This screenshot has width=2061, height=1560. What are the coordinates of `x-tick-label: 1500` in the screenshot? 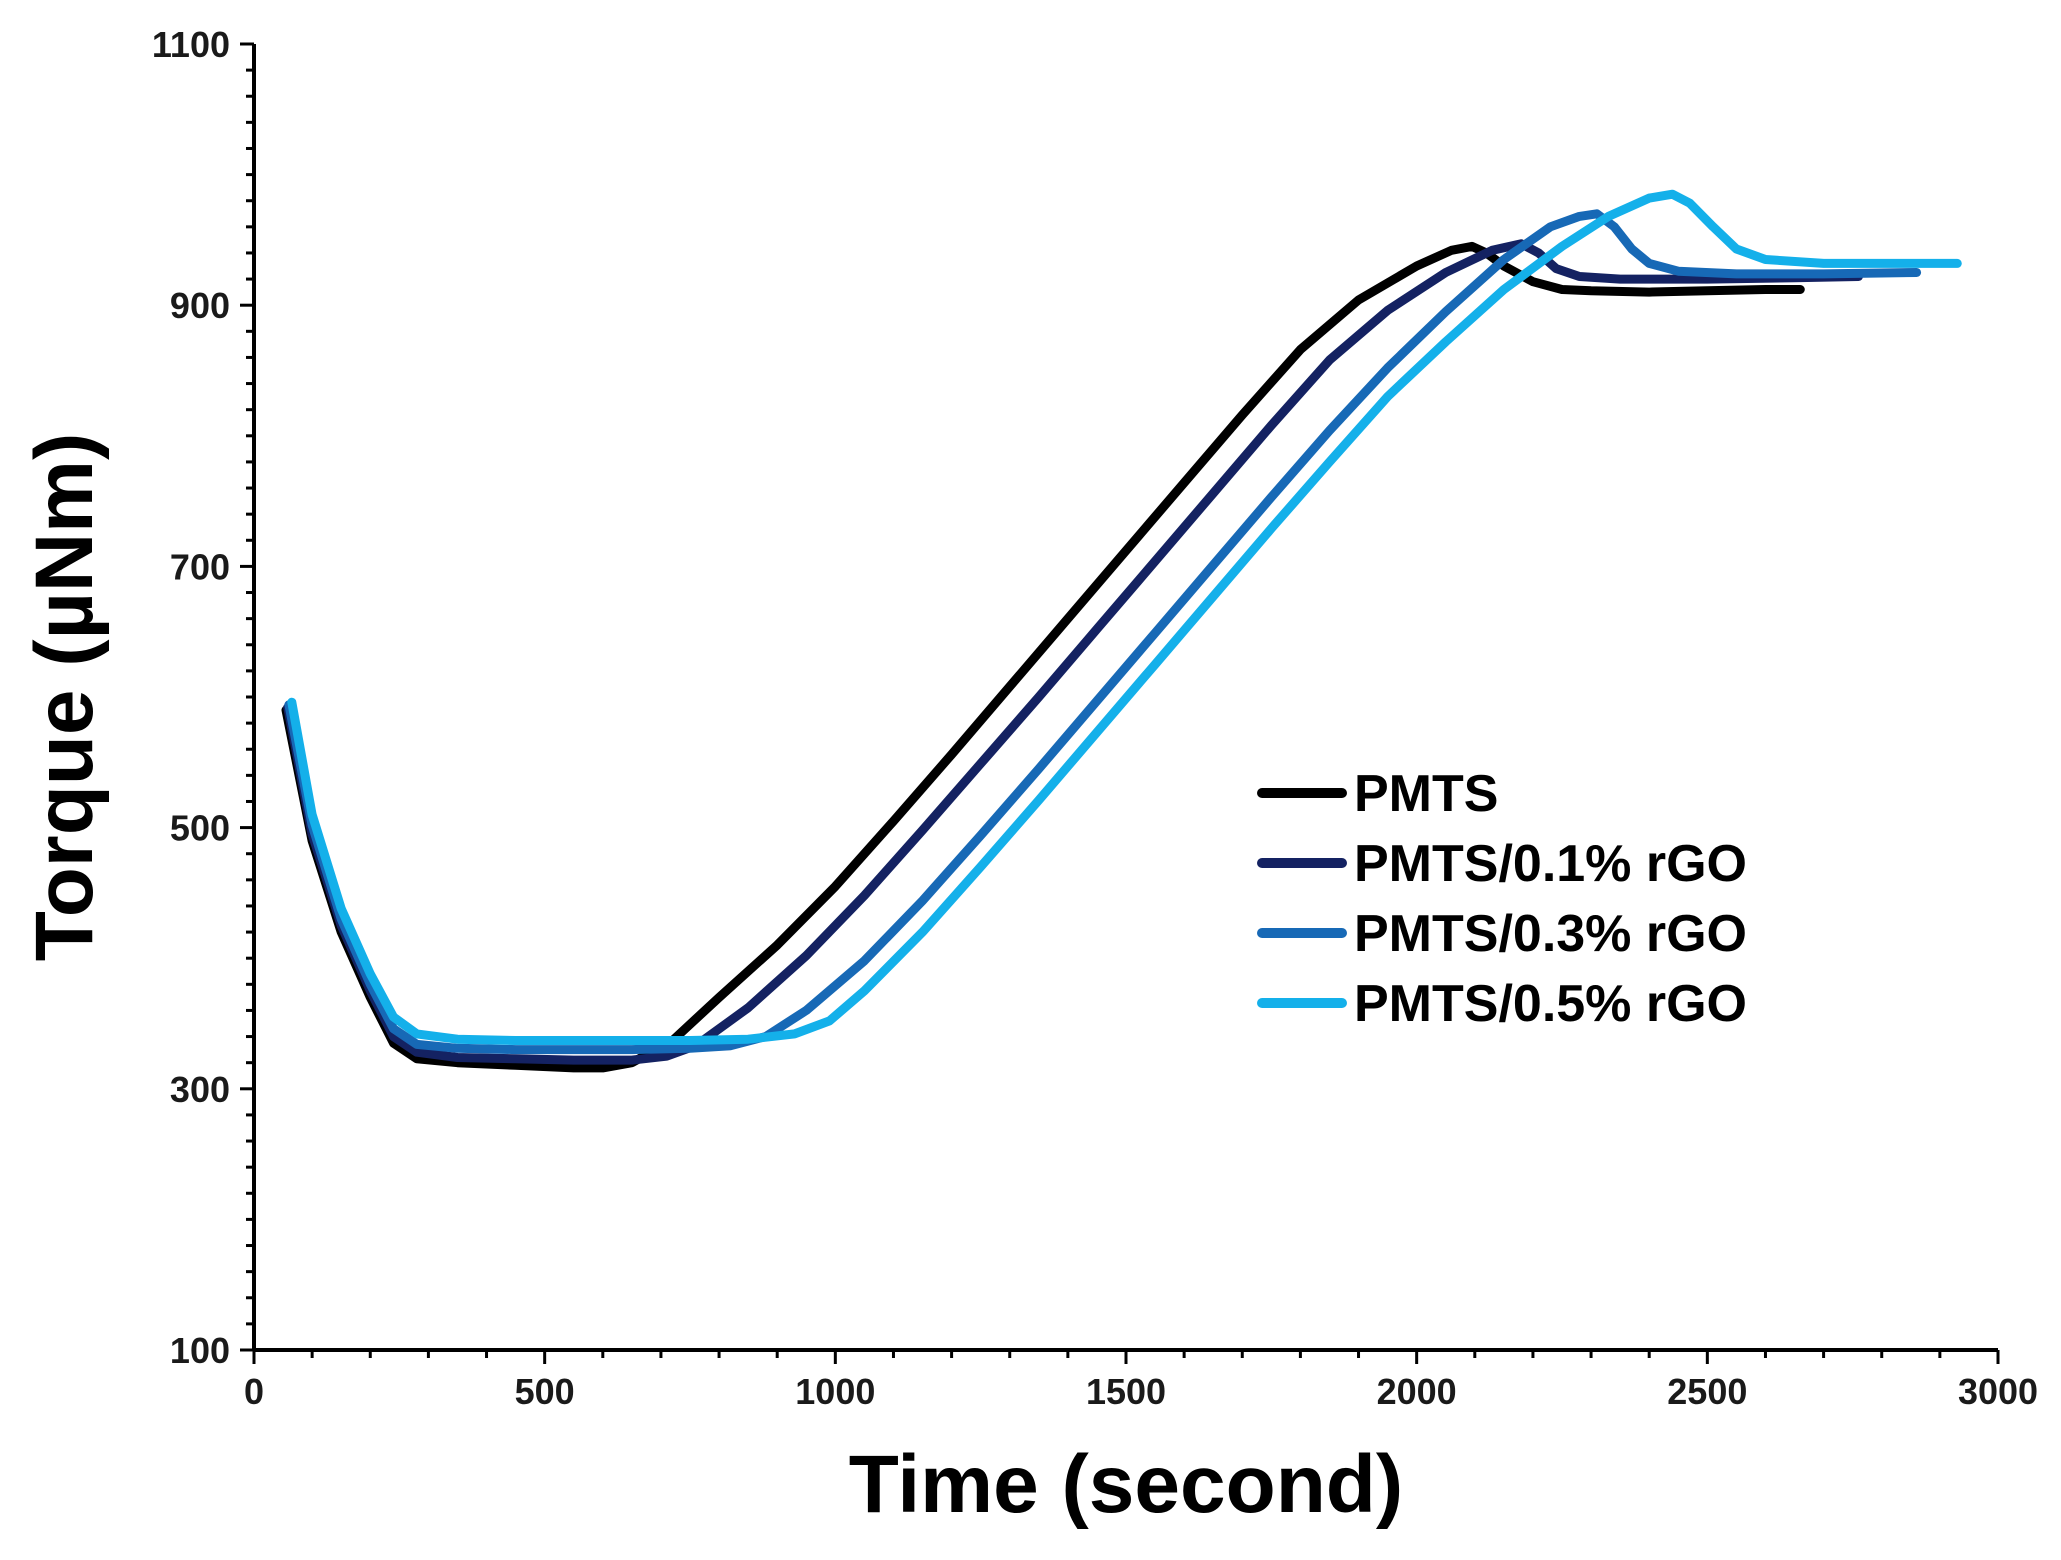 It's located at (1126, 1391).